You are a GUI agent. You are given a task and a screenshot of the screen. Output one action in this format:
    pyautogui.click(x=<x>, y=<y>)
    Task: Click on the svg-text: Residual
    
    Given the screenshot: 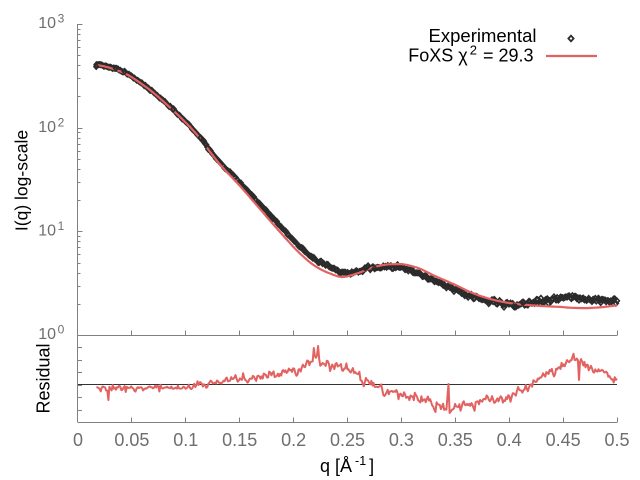 What is the action you would take?
    pyautogui.click(x=44, y=378)
    